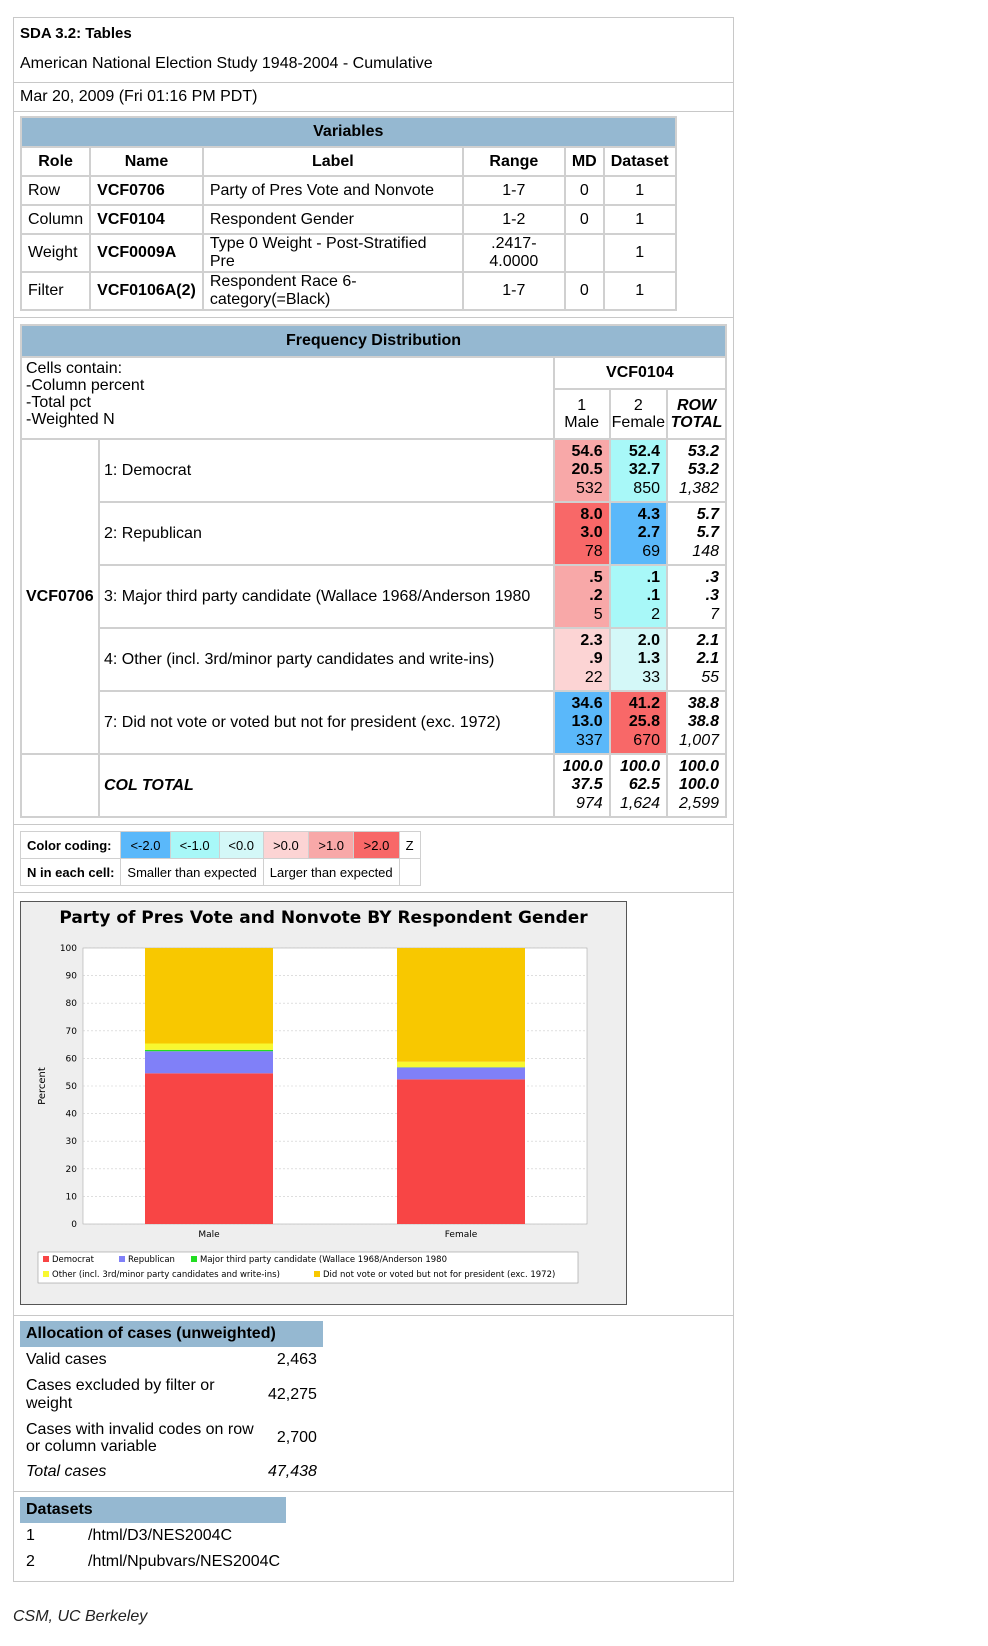 The height and width of the screenshot is (1646, 988). Describe the element at coordinates (638, 596) in the screenshot. I see `female-cell: .1.1 2` at that location.